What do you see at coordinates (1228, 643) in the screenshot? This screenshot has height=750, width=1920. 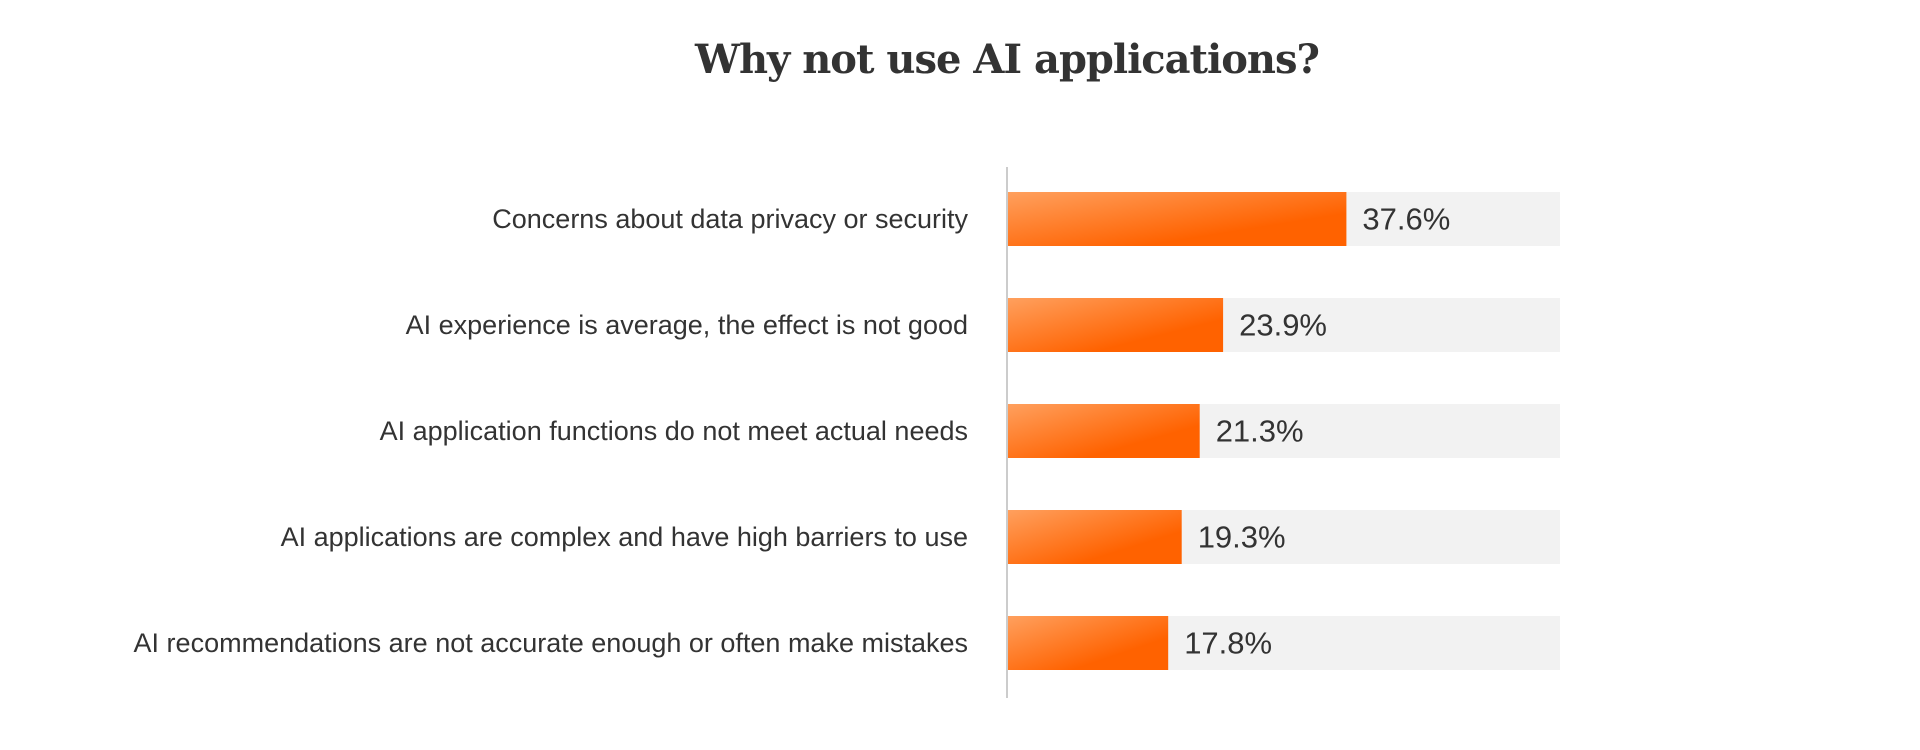 I see `value-label: 17.8%` at bounding box center [1228, 643].